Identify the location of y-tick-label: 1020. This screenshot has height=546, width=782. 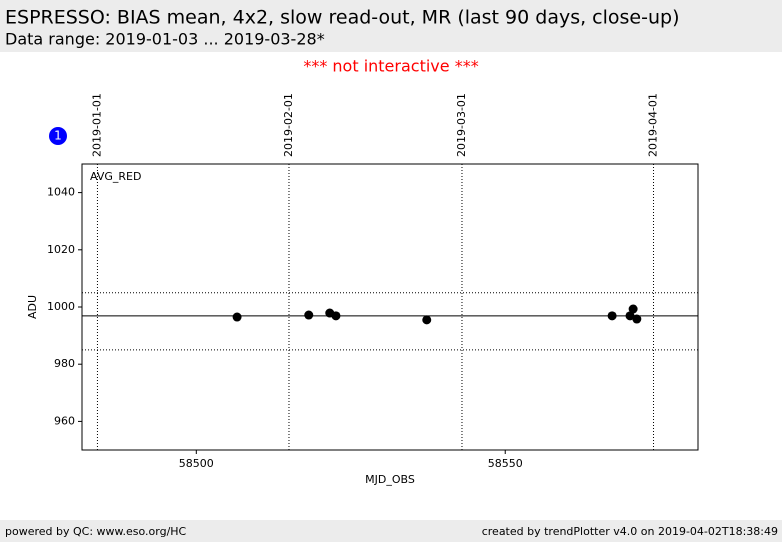
(61, 249).